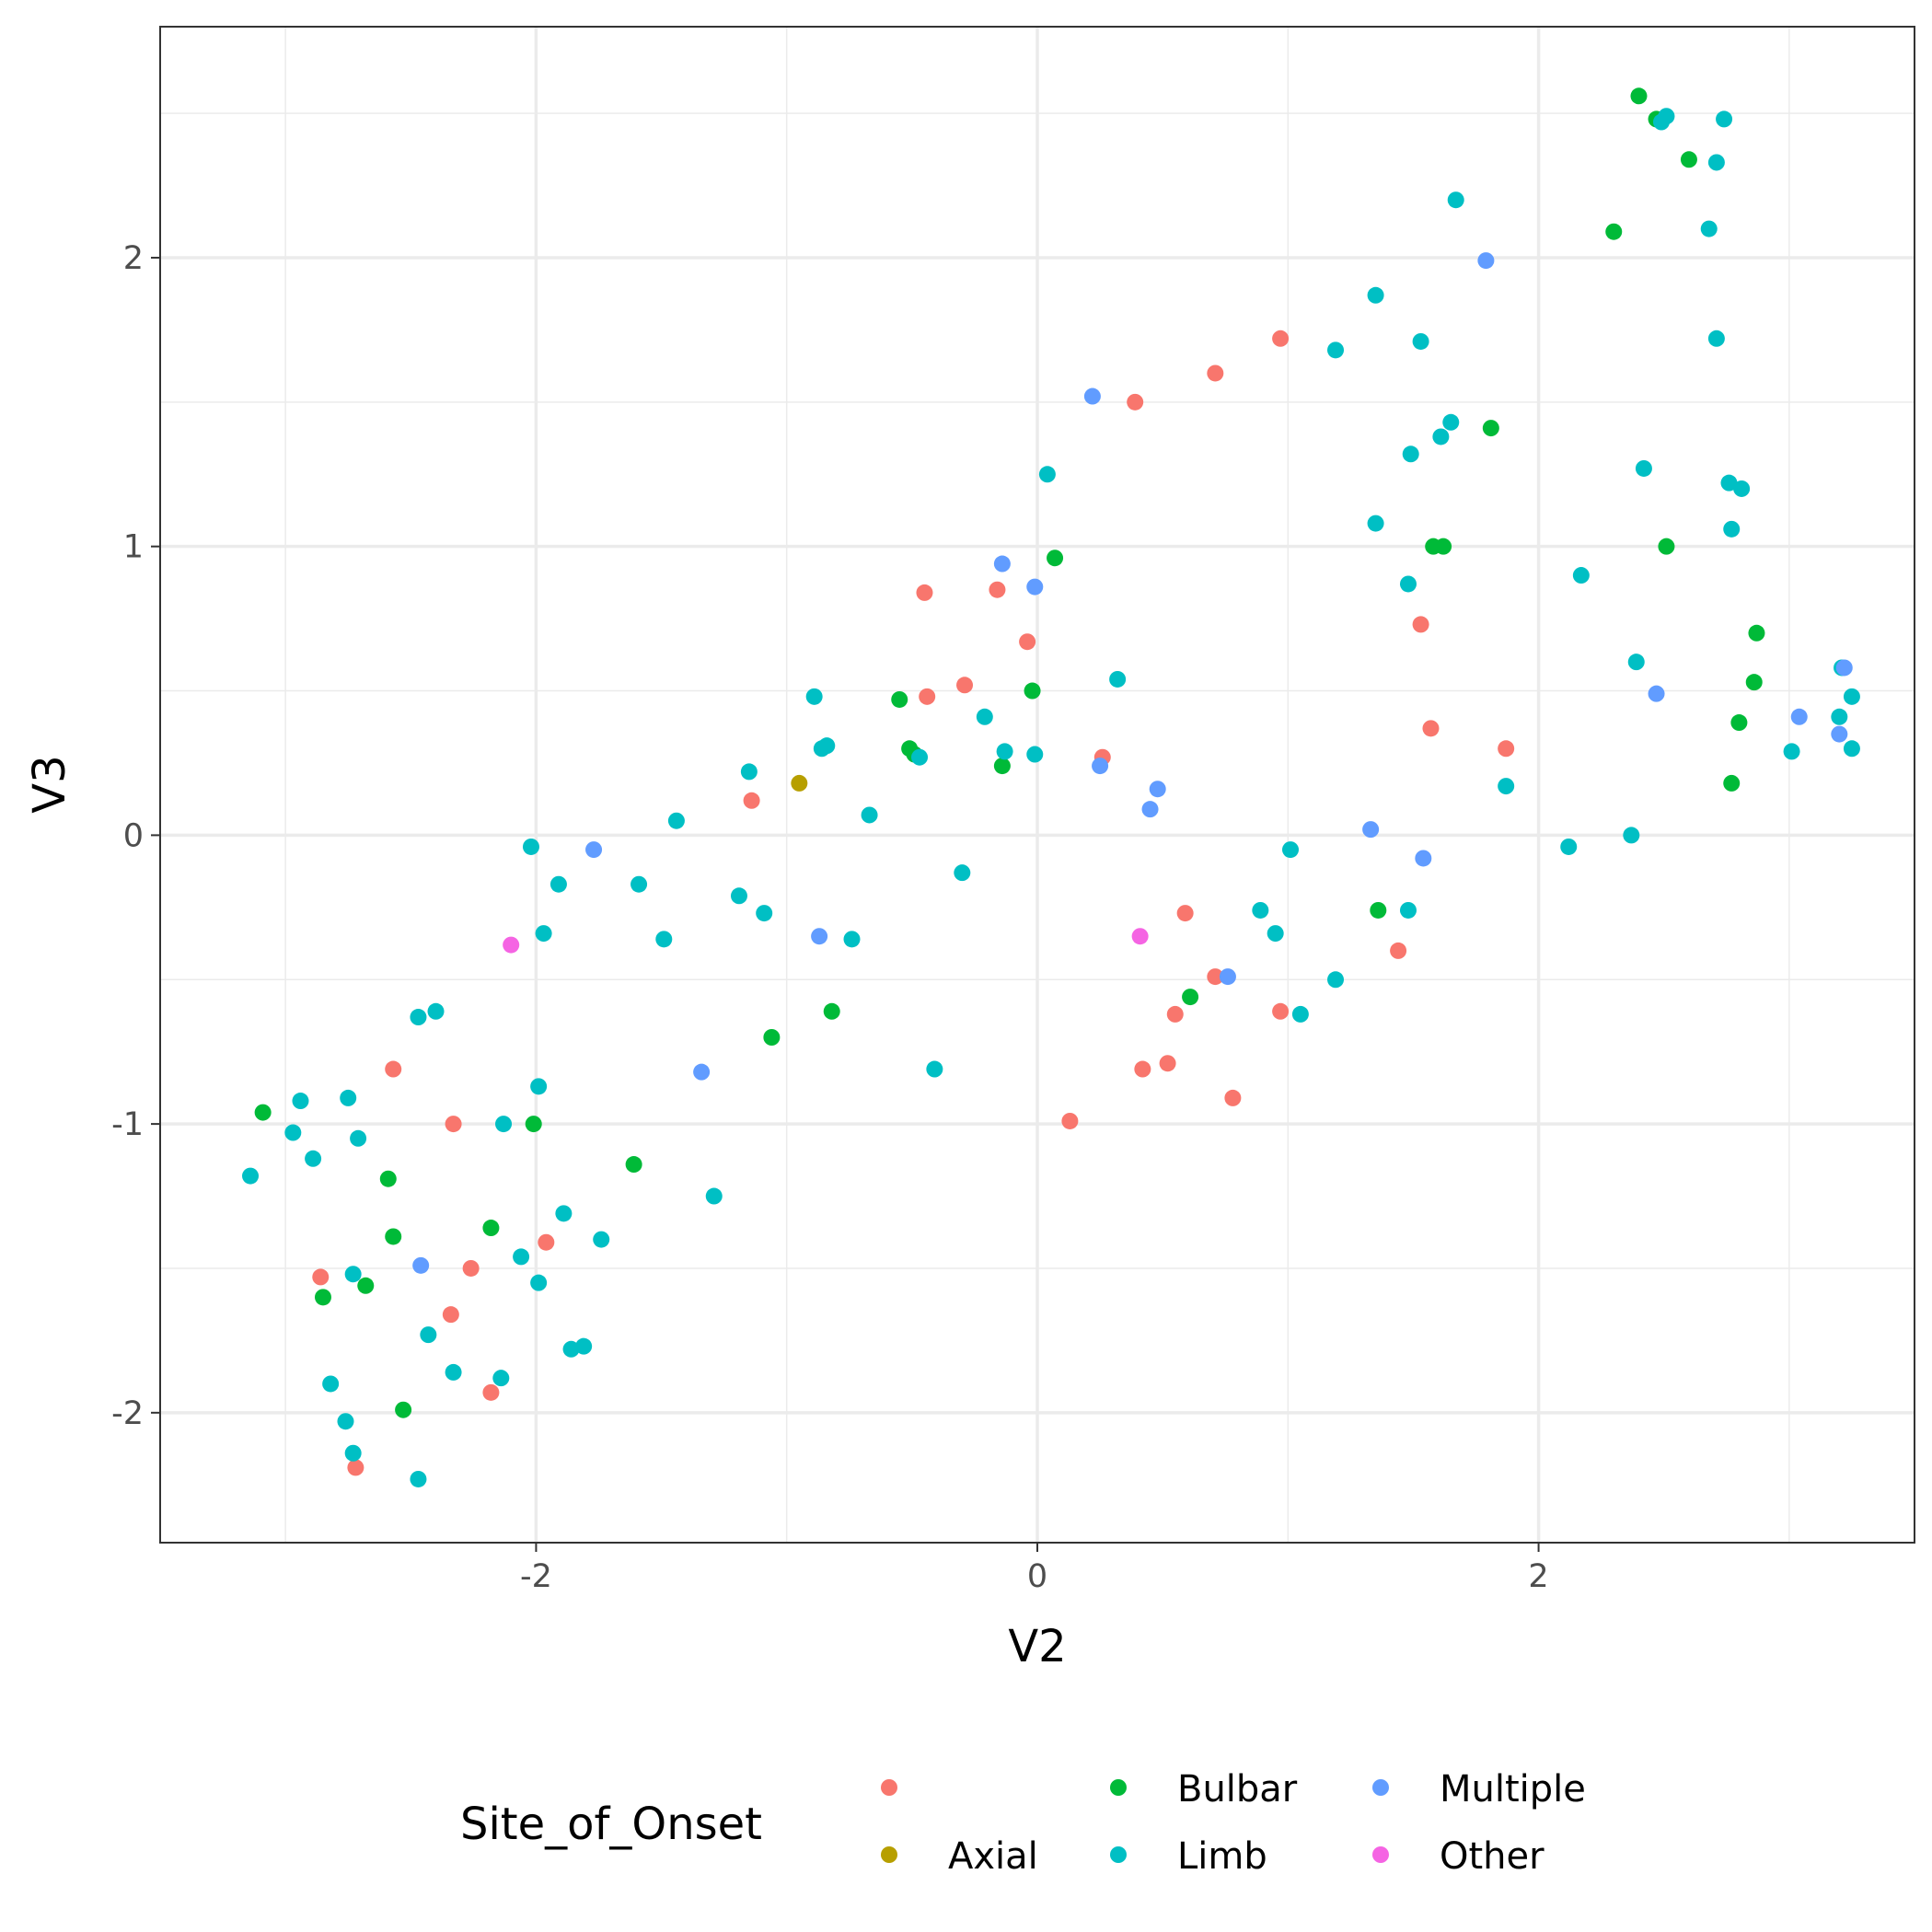  Describe the element at coordinates (1492, 1857) in the screenshot. I see `legend-label-other: Other` at that location.